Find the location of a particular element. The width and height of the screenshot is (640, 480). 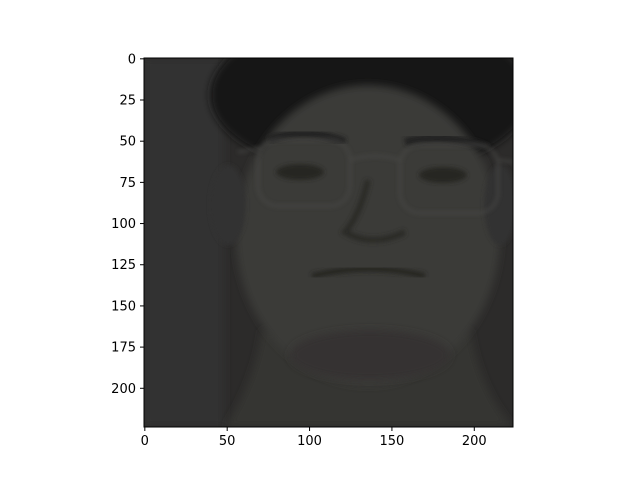

x-tick-label: 200 is located at coordinates (474, 441).